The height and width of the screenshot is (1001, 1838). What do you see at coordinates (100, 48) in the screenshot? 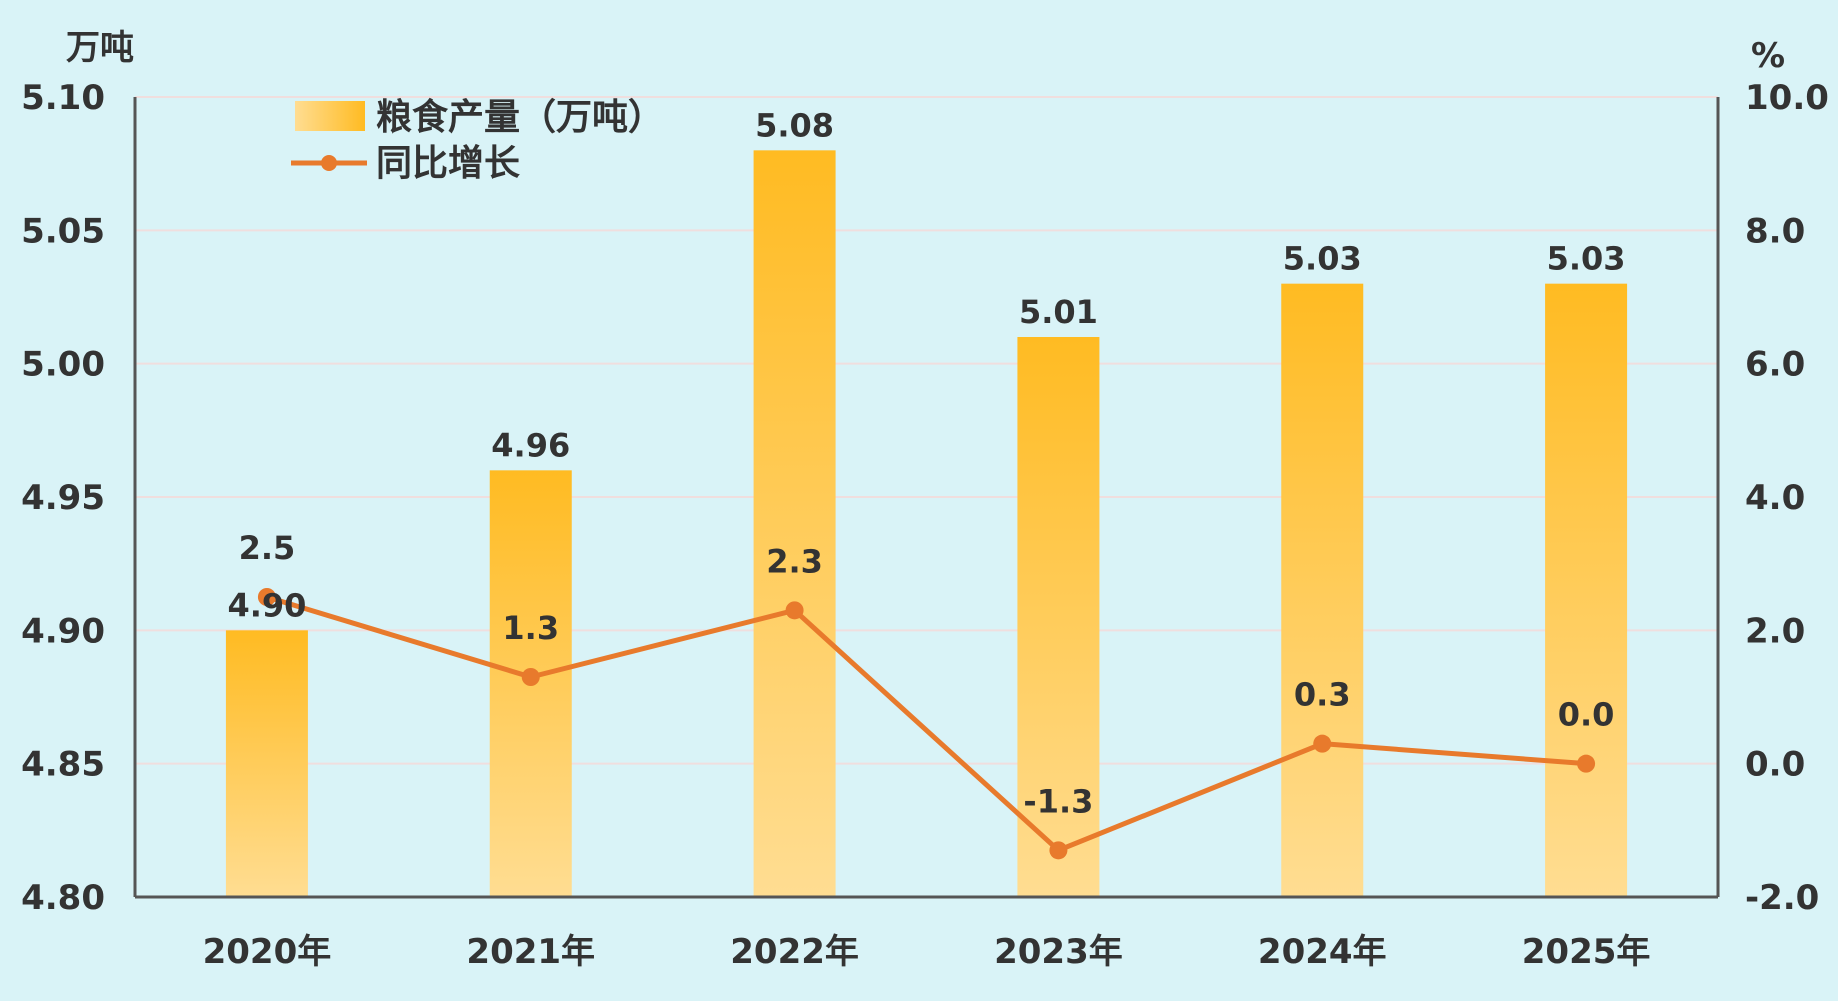
I see `left-axis-unit: 万吨` at bounding box center [100, 48].